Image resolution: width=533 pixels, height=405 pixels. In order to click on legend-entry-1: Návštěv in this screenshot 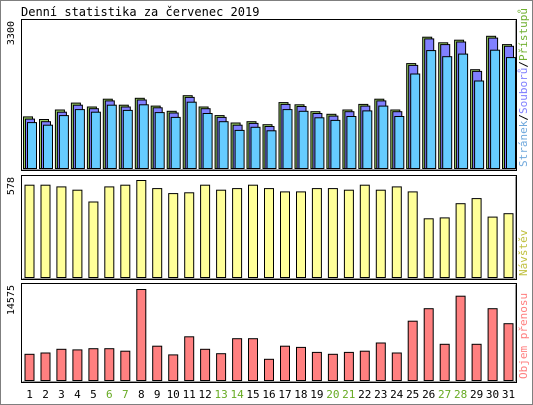, I will do `click(523, 252)`.